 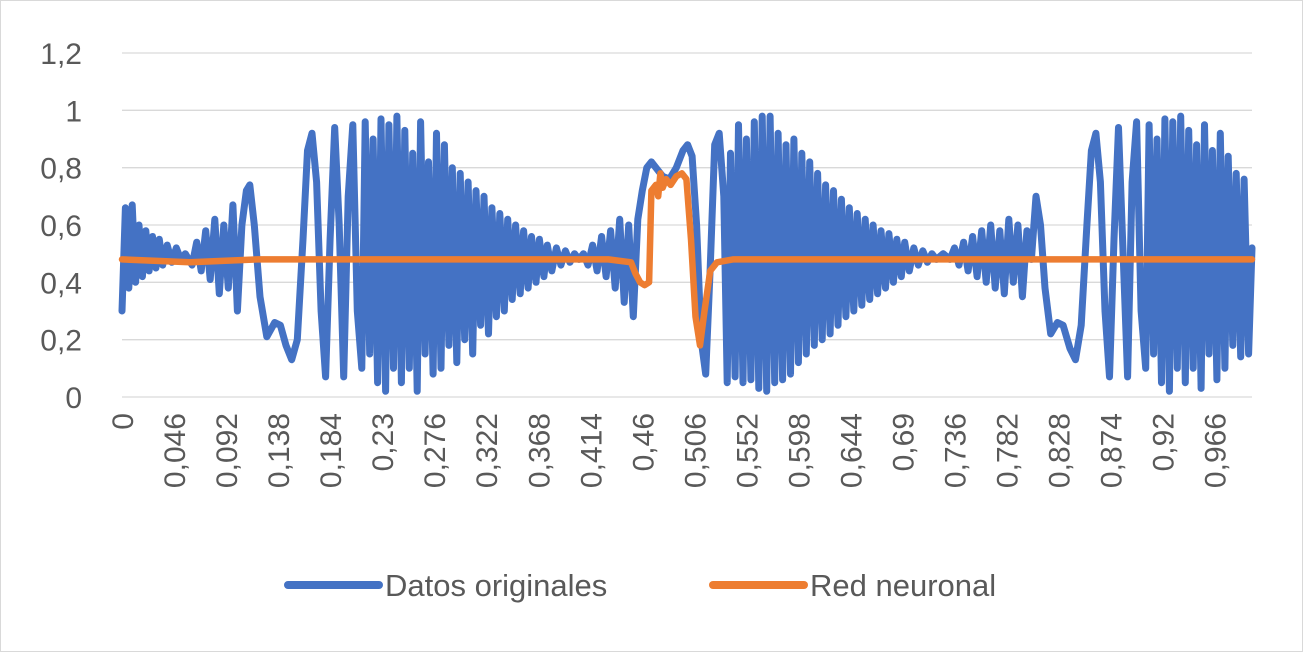 I want to click on x-tick-label: 0,184, so click(x=331, y=450).